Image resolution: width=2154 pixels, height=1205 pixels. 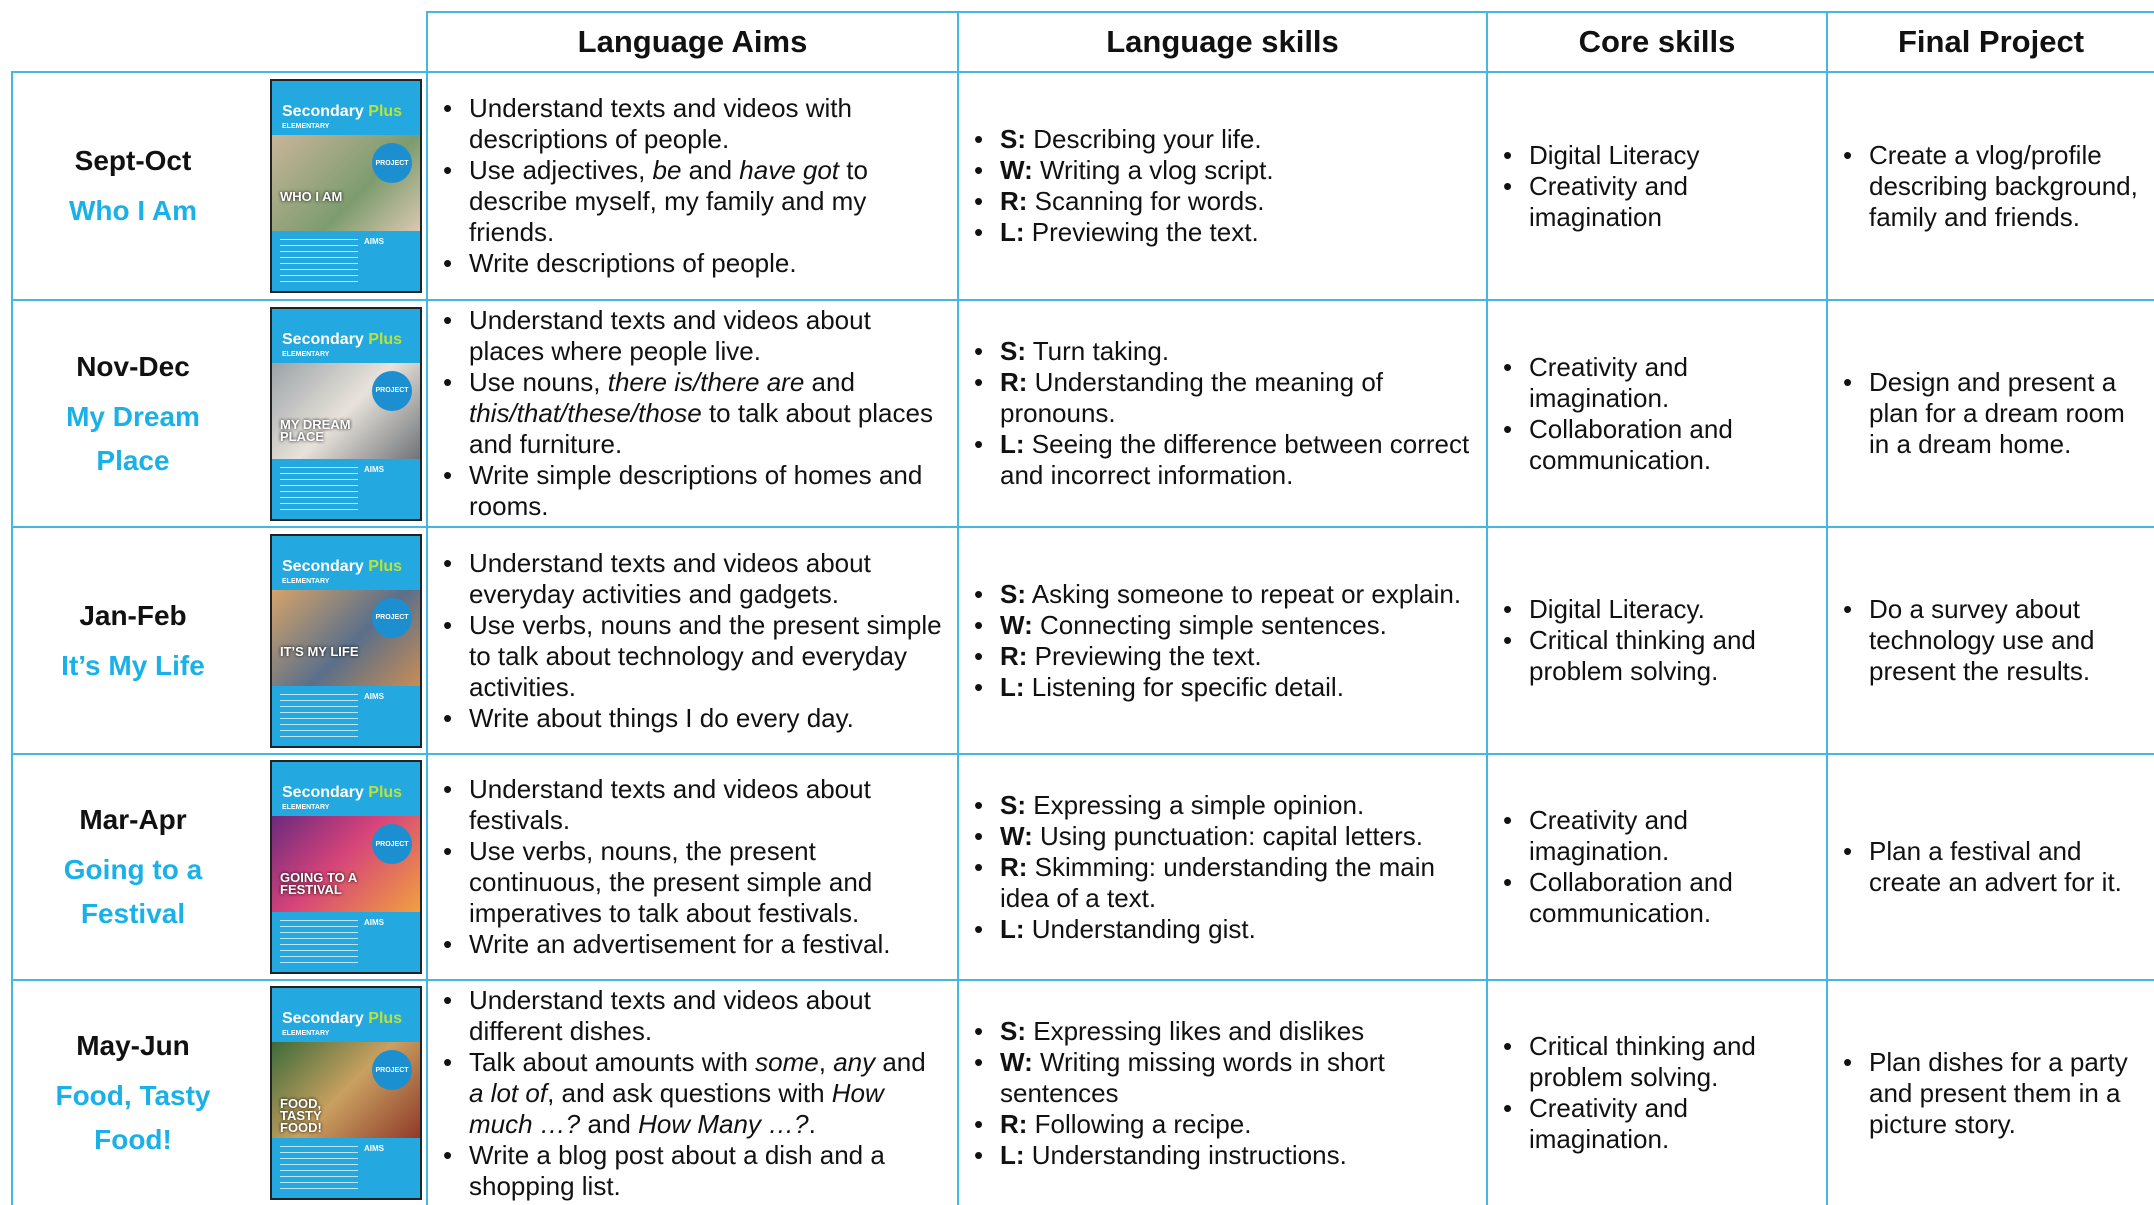 I want to click on text: Write descriptions of people., so click(x=633, y=263).